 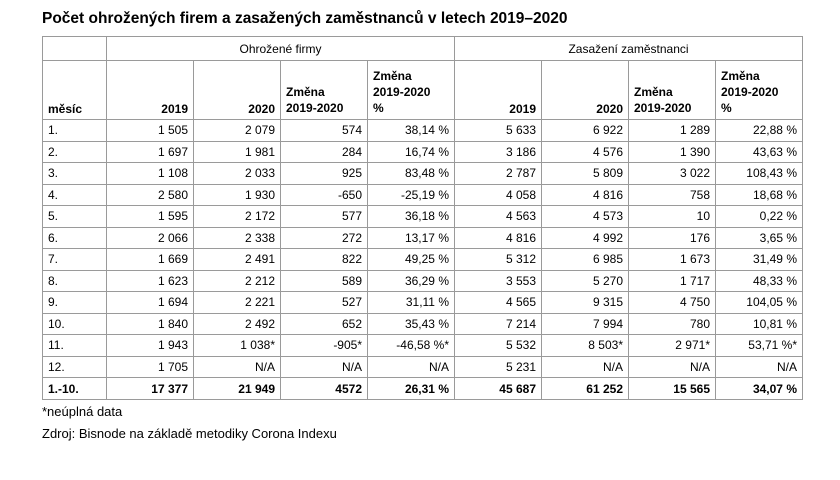 I want to click on table-cell: 2 212, so click(x=237, y=280).